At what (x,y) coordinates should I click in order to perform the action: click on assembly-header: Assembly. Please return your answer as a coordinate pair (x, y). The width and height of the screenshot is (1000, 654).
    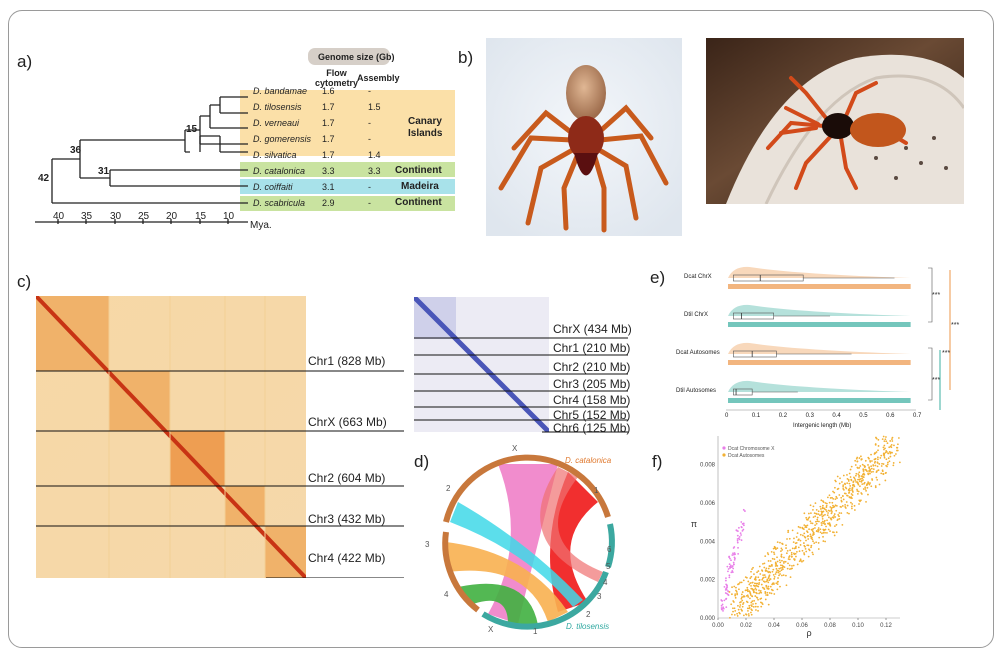
    Looking at the image, I should click on (378, 78).